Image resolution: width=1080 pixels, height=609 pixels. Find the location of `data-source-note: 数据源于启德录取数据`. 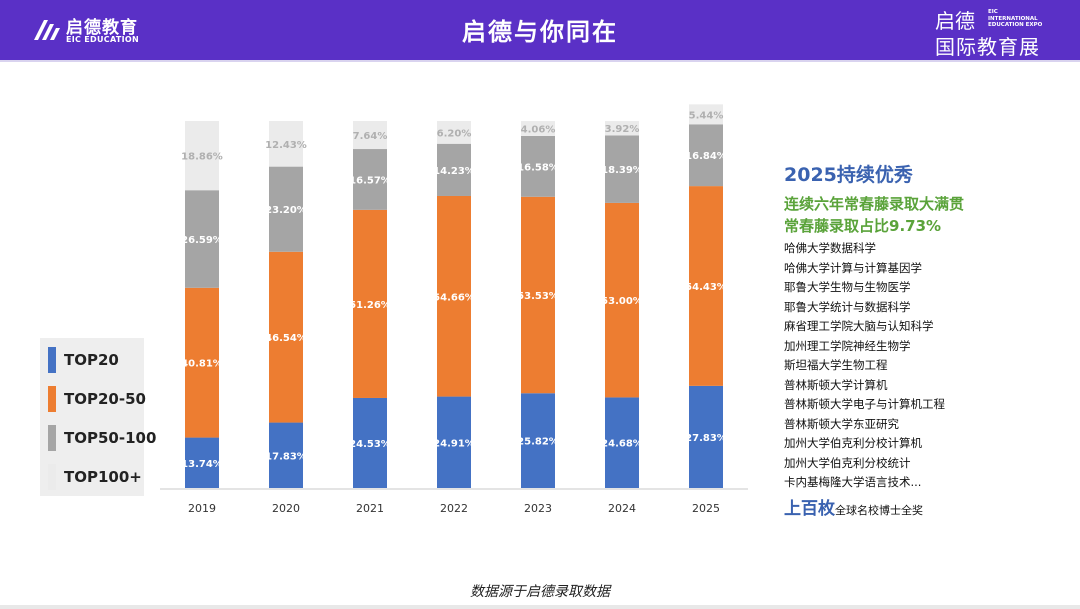

data-source-note: 数据源于启德录取数据 is located at coordinates (540, 592).